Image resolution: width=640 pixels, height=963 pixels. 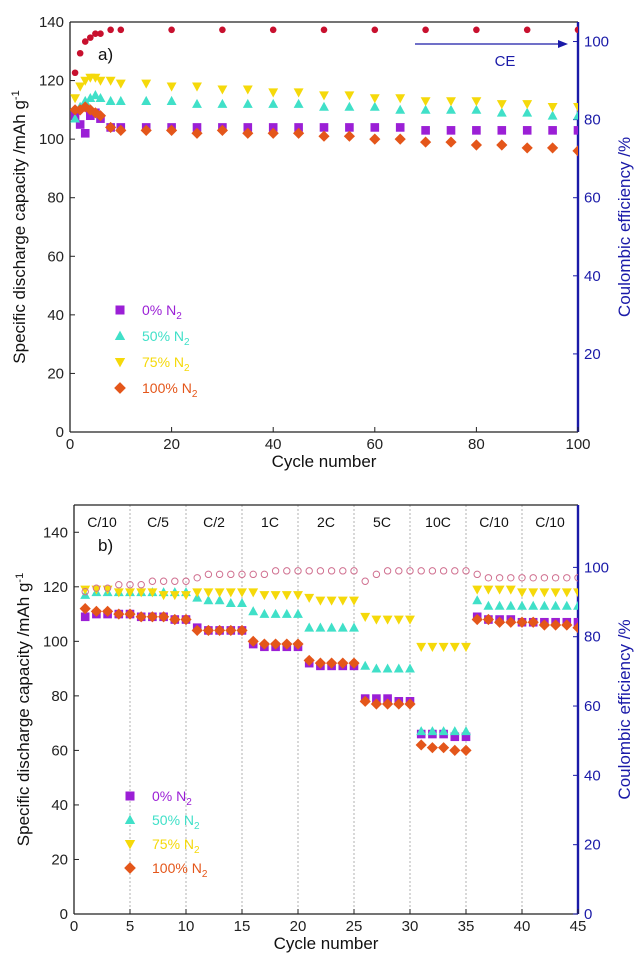 What do you see at coordinates (270, 522) in the screenshot?
I see `rate-label: 1C` at bounding box center [270, 522].